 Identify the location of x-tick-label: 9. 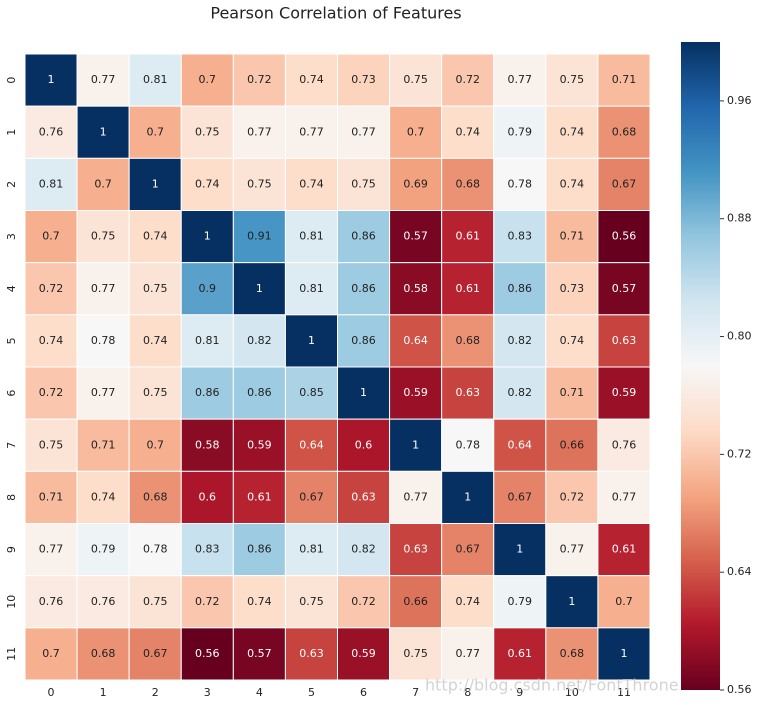
(519, 692).